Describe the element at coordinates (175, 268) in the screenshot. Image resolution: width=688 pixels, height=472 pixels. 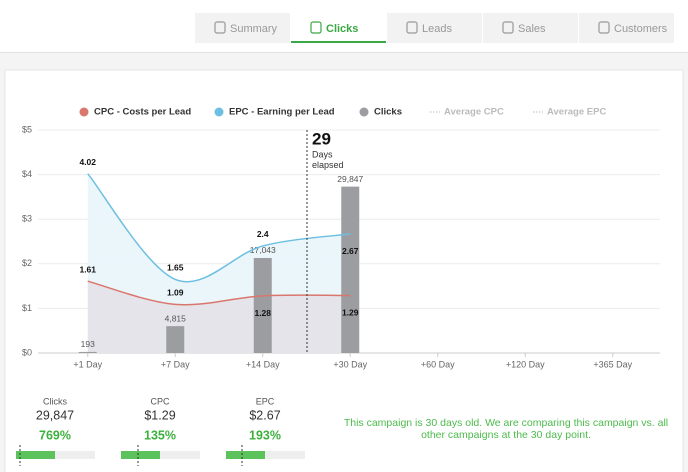
I see `data-label: 1.65` at that location.